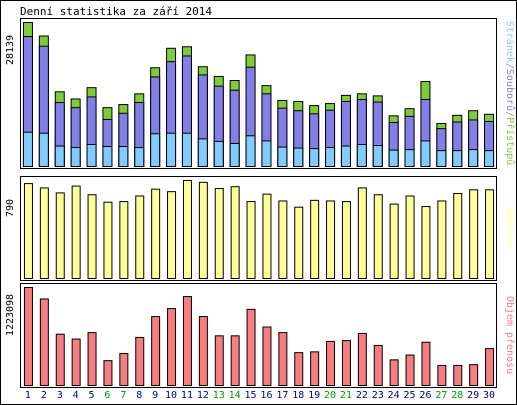  Describe the element at coordinates (172, 347) in the screenshot. I see `bar-Objem přenosu-10` at that location.